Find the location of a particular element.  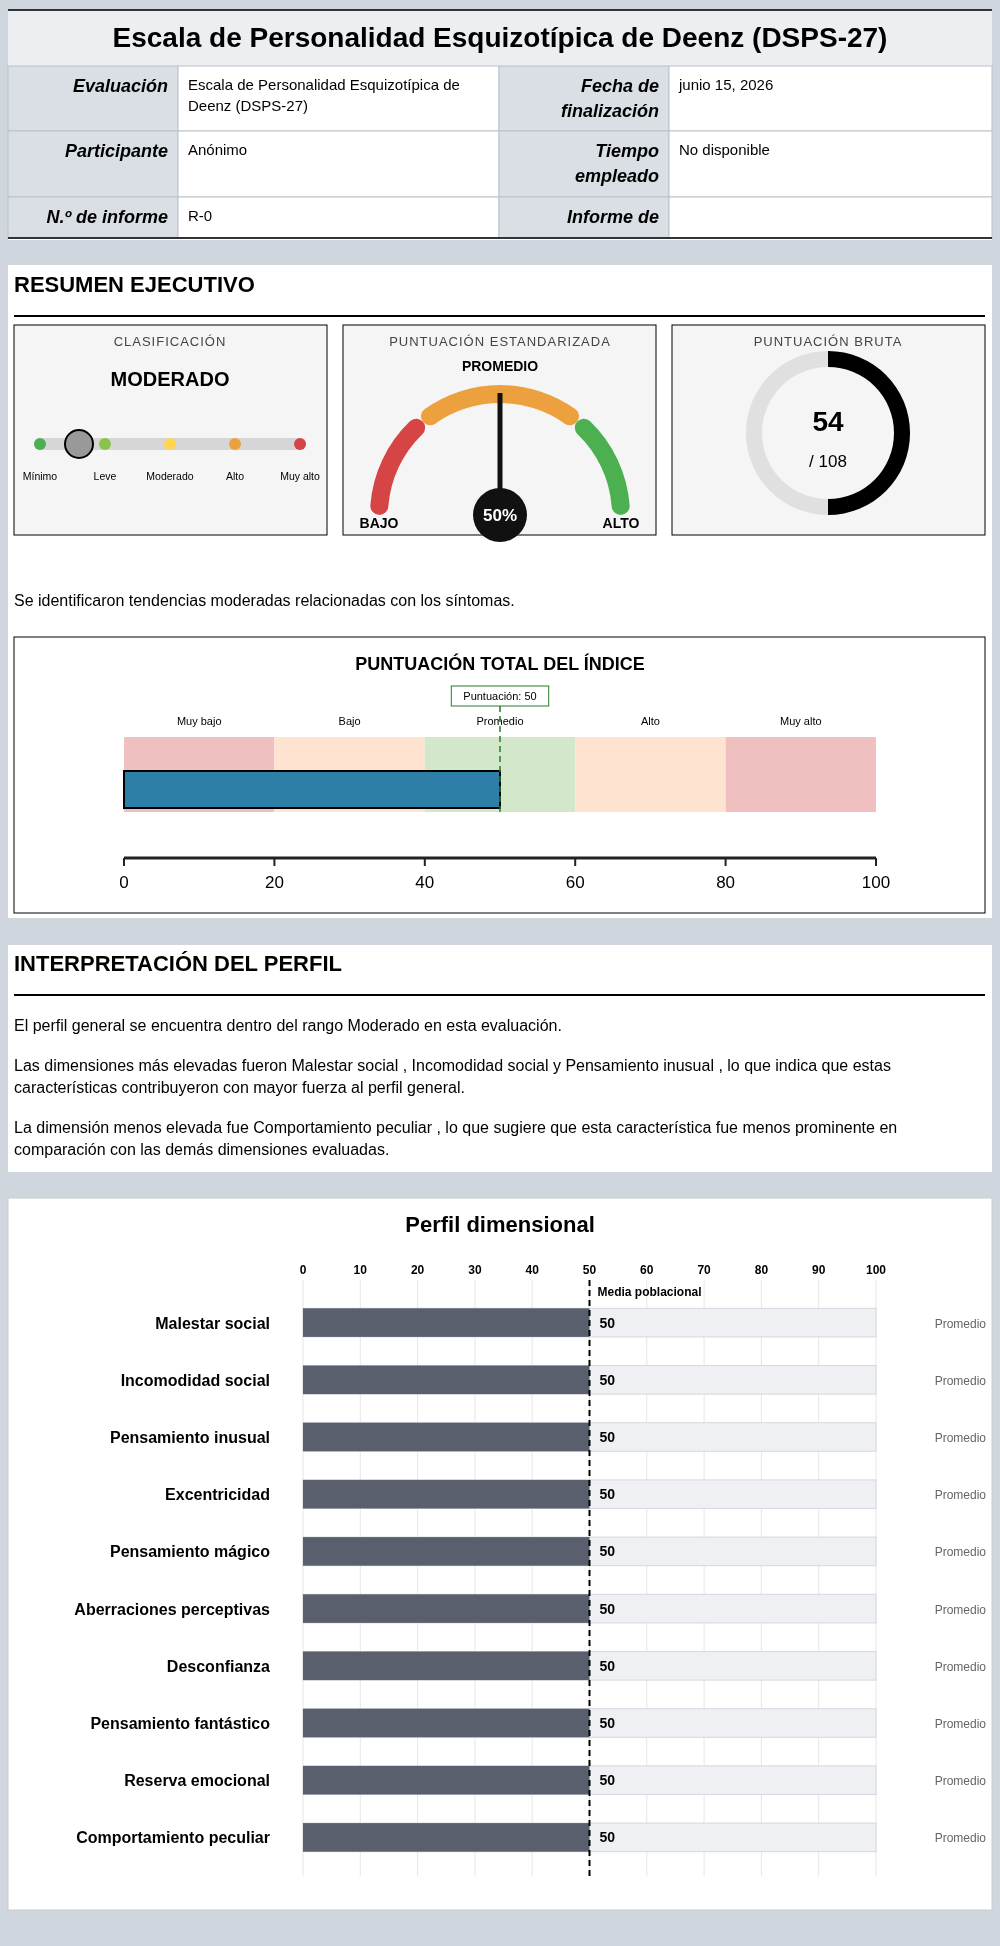

category-label: Muy alto is located at coordinates (300, 476).